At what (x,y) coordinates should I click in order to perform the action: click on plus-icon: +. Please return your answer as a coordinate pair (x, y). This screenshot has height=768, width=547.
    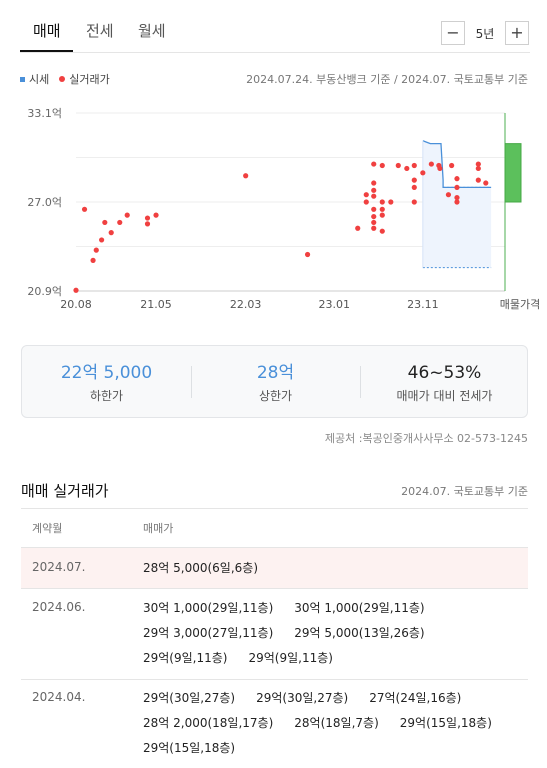
    Looking at the image, I should click on (517, 32).